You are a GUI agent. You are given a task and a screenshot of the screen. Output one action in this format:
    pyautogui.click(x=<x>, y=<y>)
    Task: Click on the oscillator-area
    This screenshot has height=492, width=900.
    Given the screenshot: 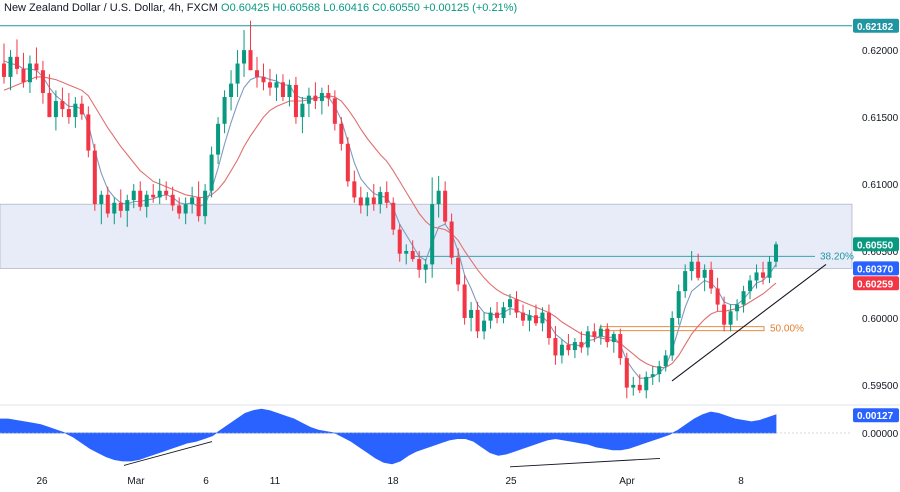 What is the action you would take?
    pyautogui.click(x=388, y=436)
    